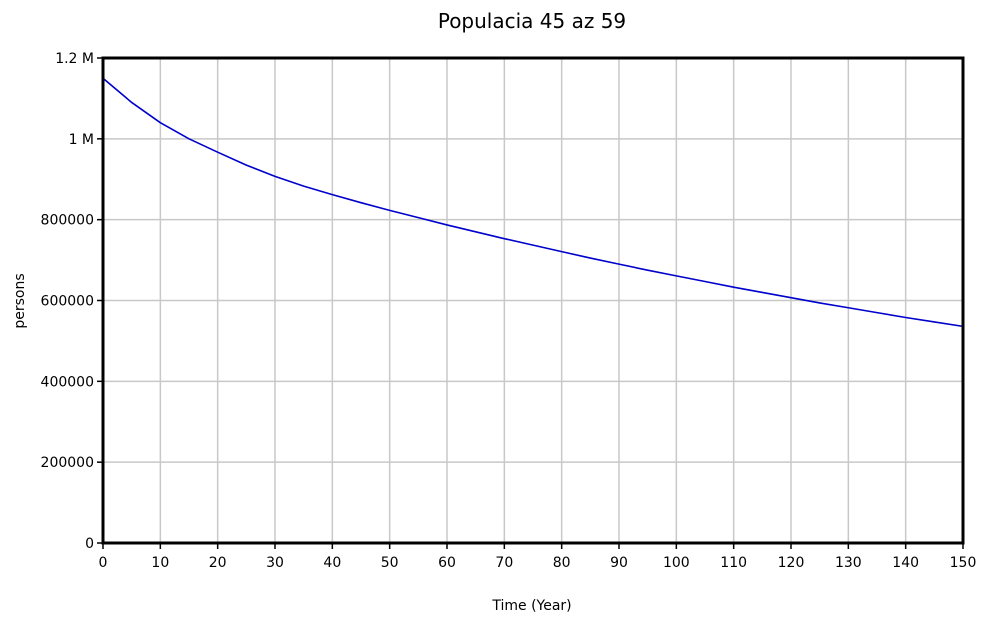 The height and width of the screenshot is (627, 985). Describe the element at coordinates (67, 302) in the screenshot. I see `y-tick-label: 600000` at that location.